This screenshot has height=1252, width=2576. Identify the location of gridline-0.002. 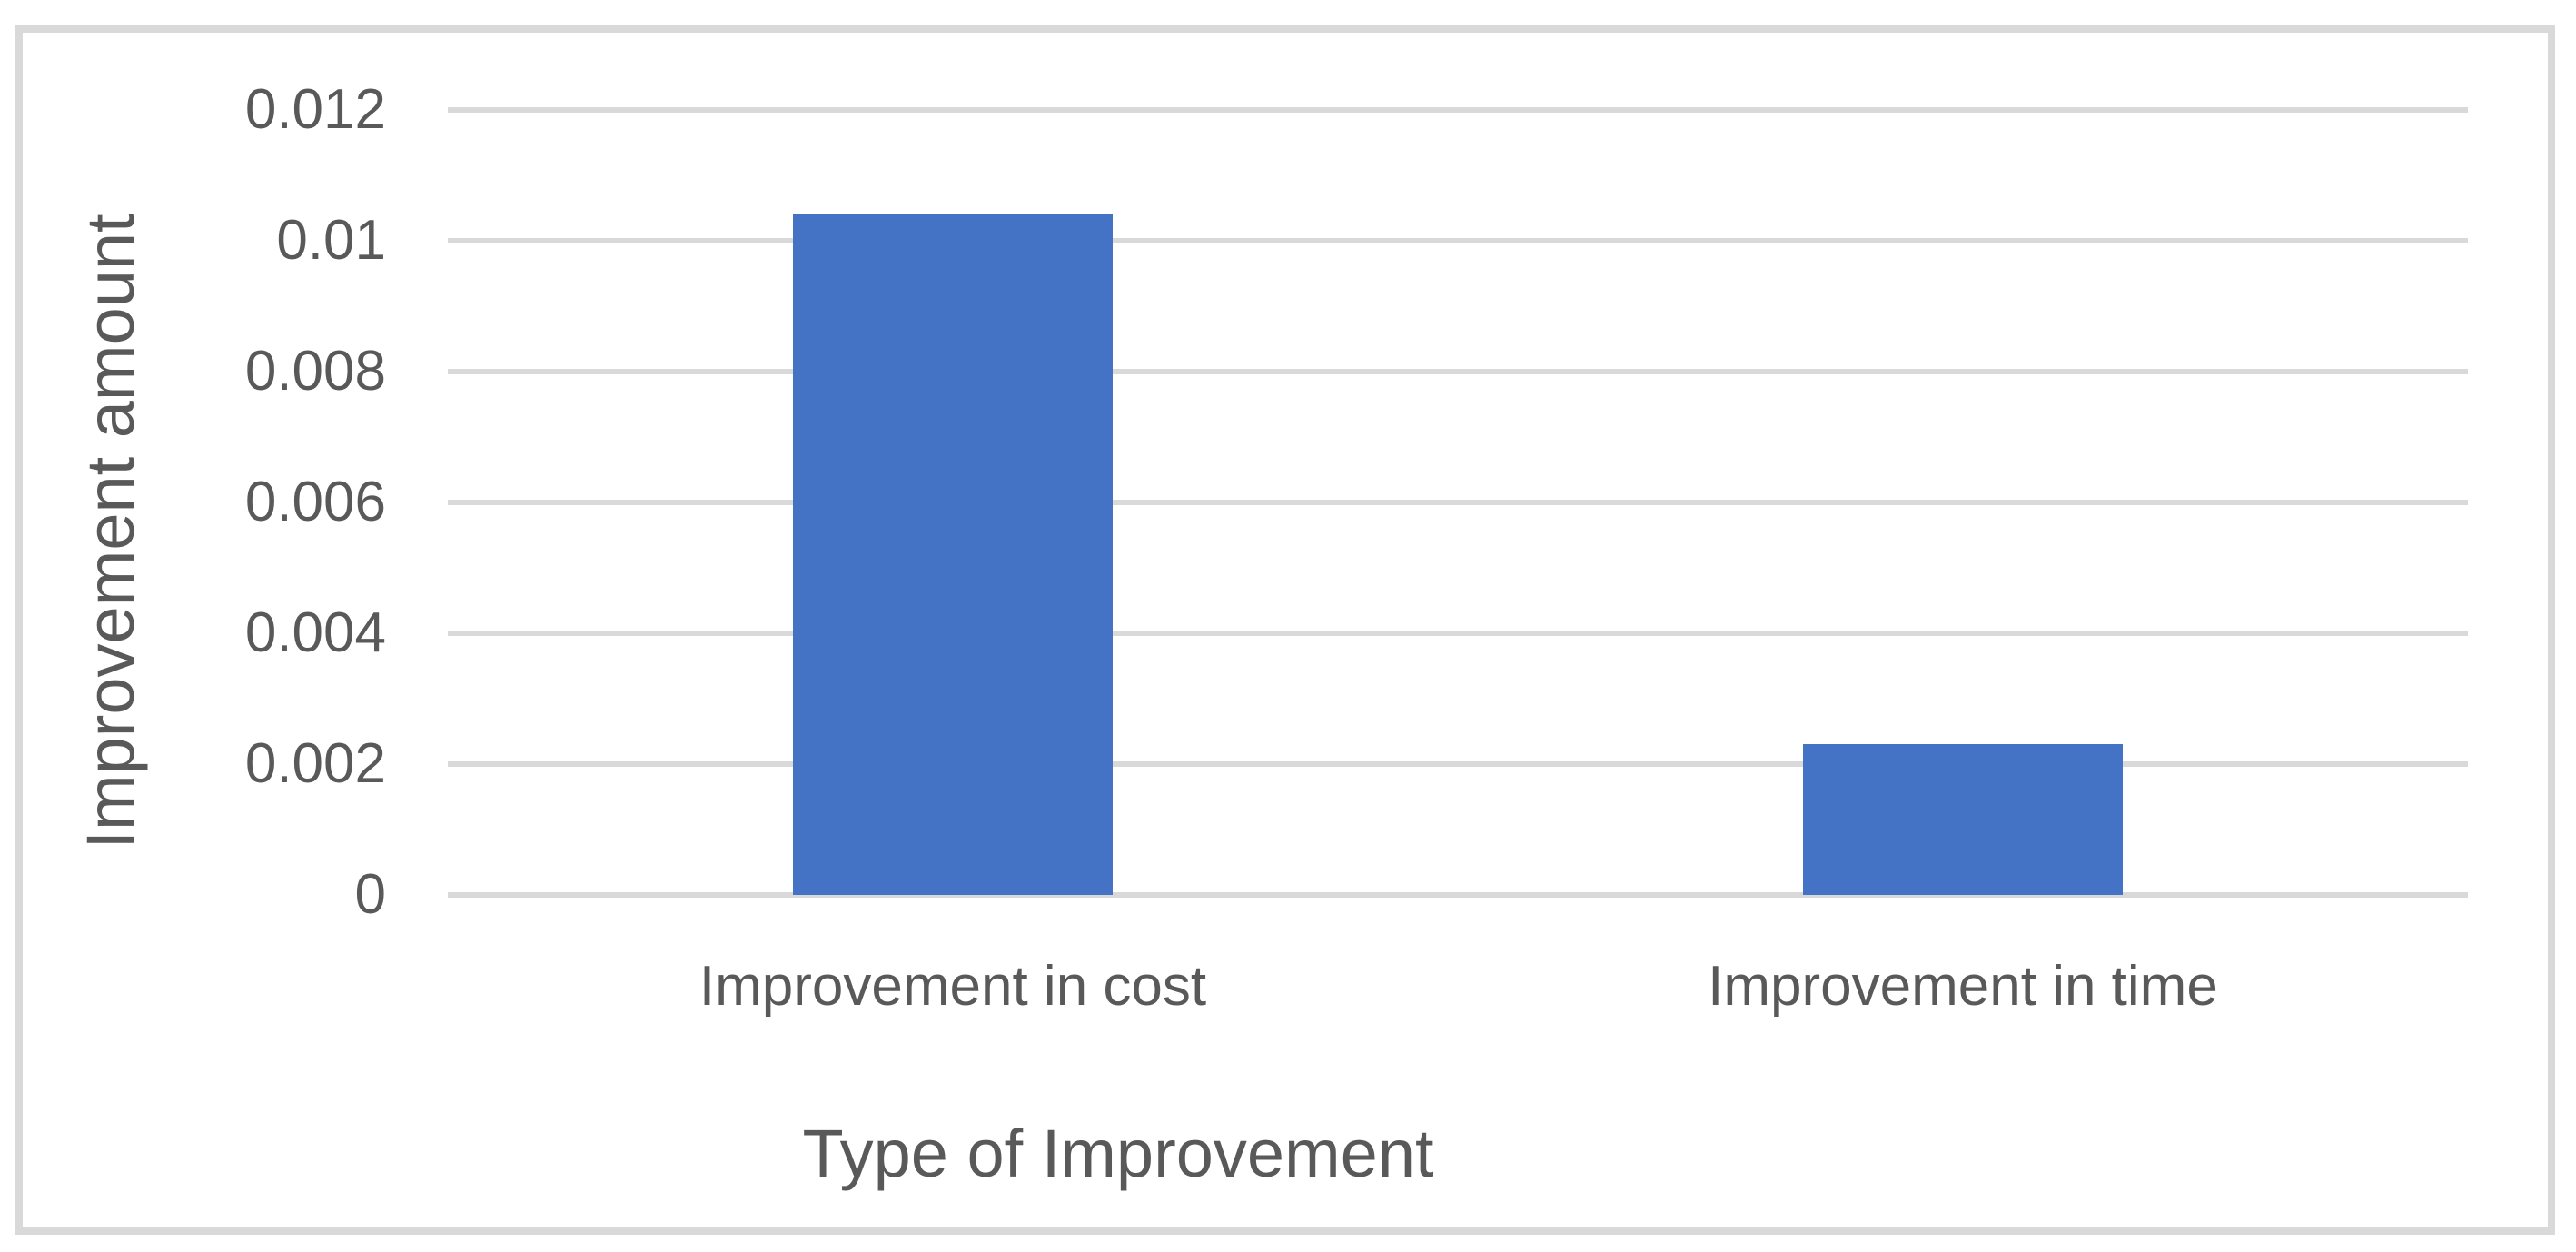
(1458, 764).